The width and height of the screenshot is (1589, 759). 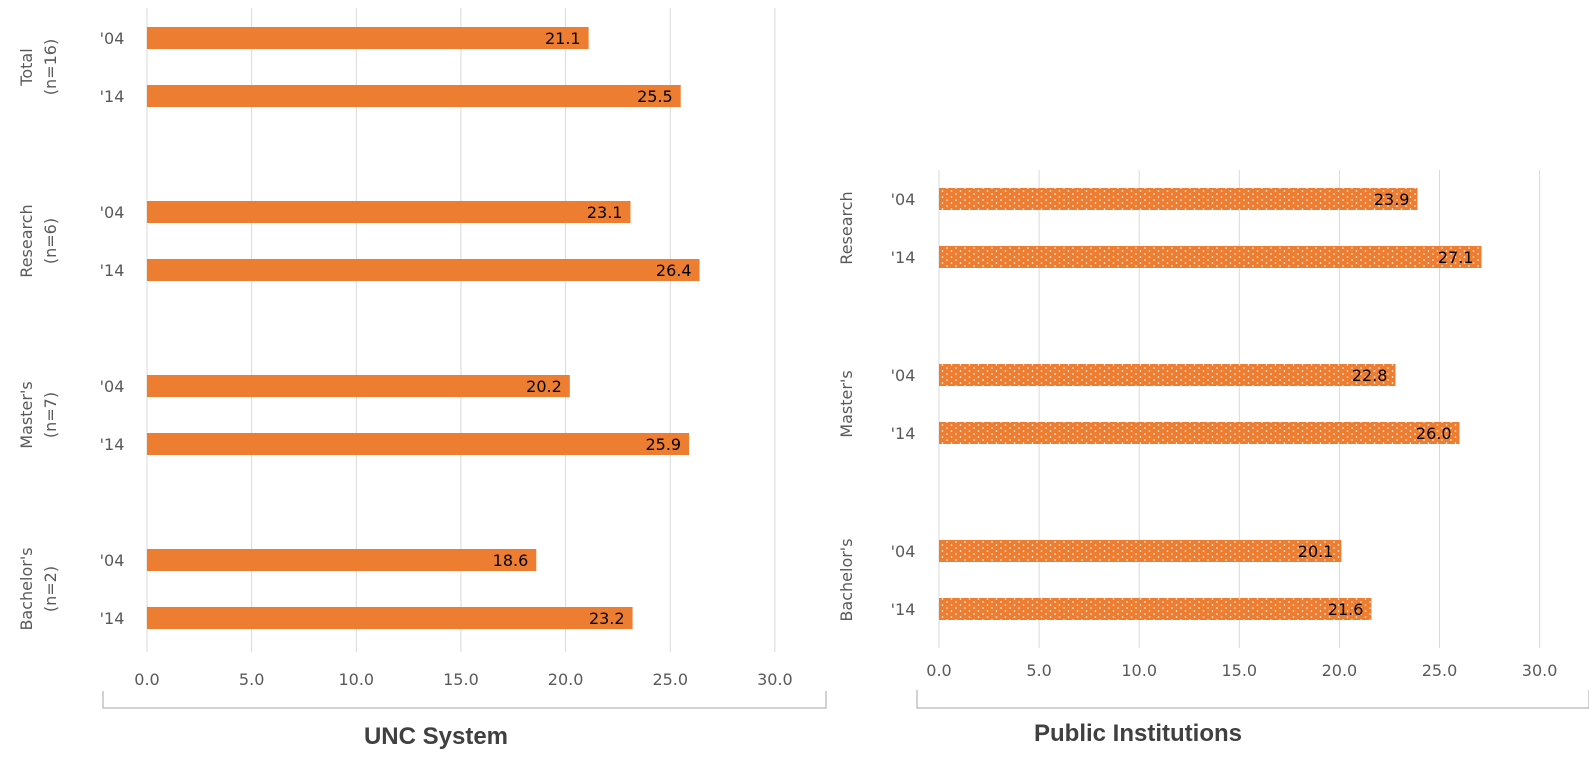 What do you see at coordinates (26, 67) in the screenshot?
I see `category-label: Total` at bounding box center [26, 67].